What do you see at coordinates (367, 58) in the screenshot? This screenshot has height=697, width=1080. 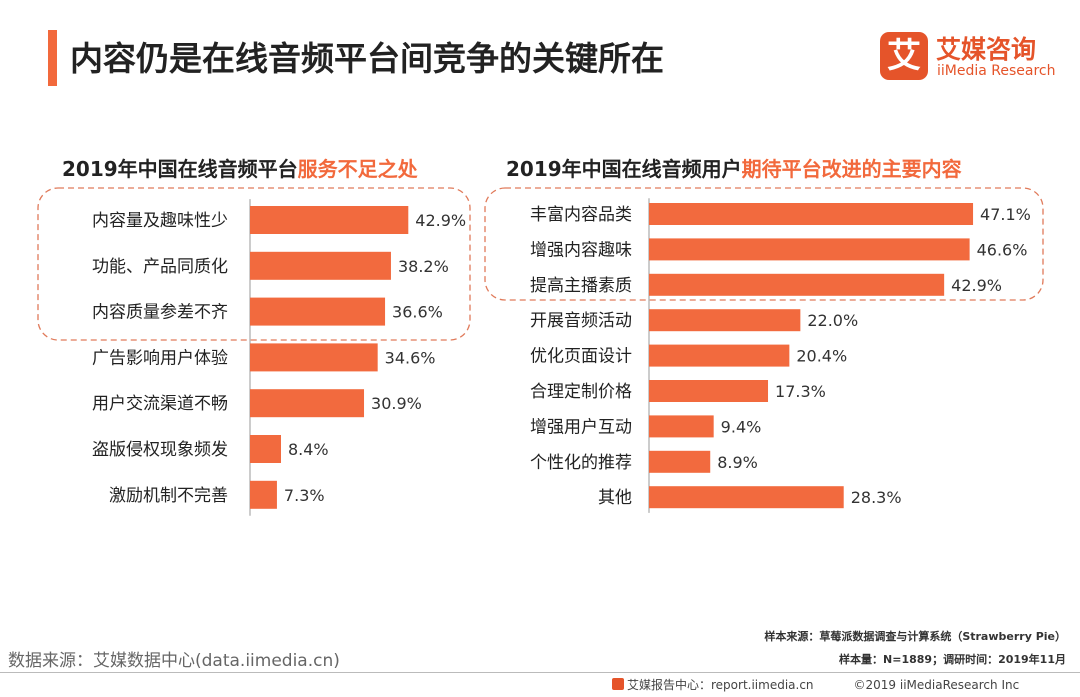 I see `page-title: 内容仍是在线音频平台间竞争的关键所在` at bounding box center [367, 58].